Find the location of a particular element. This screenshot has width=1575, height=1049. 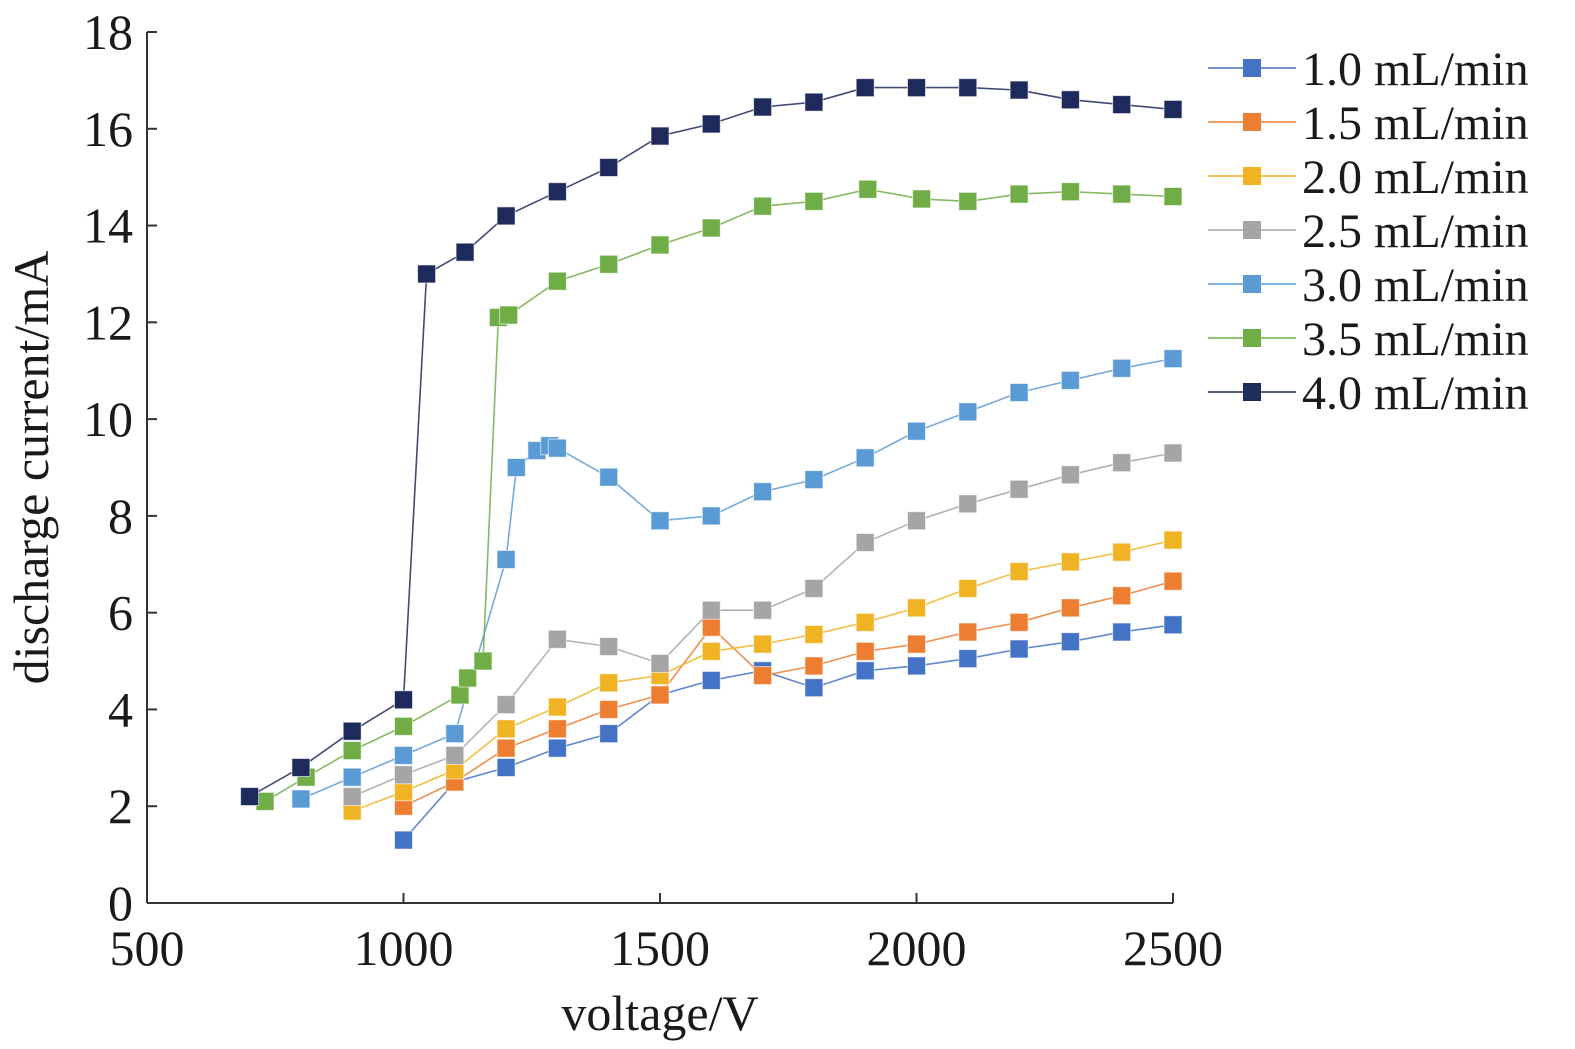

legend-label: 4.0 mL/min is located at coordinates (1415, 393).